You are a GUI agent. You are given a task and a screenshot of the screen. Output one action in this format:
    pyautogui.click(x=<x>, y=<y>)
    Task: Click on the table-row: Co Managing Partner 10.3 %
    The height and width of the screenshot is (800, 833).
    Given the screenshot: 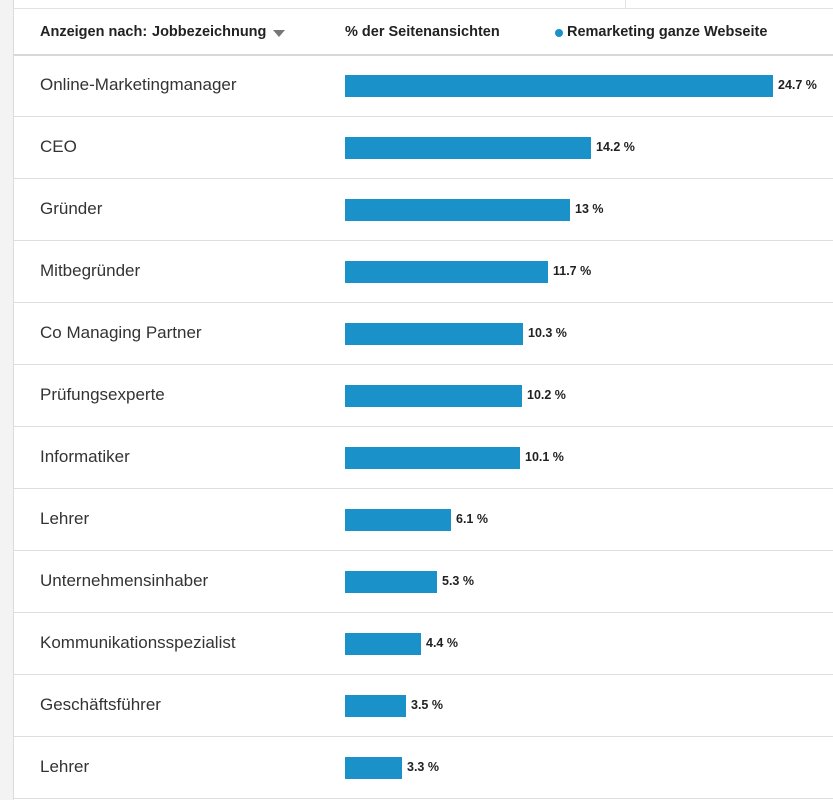 What is the action you would take?
    pyautogui.click(x=423, y=334)
    